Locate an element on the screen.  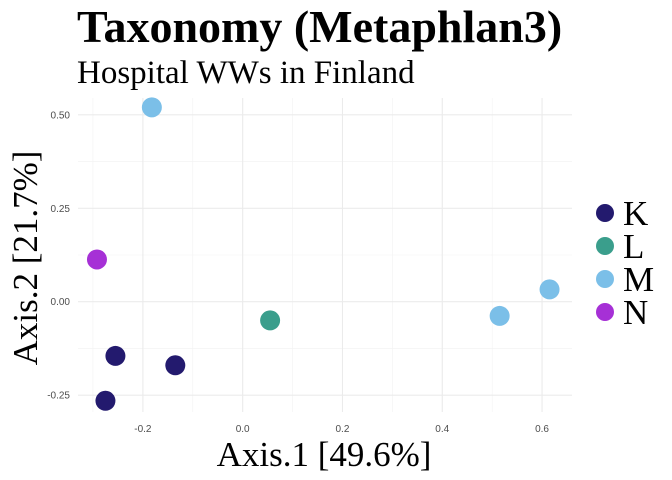
x-tick-label: 0.4 is located at coordinates (442, 429).